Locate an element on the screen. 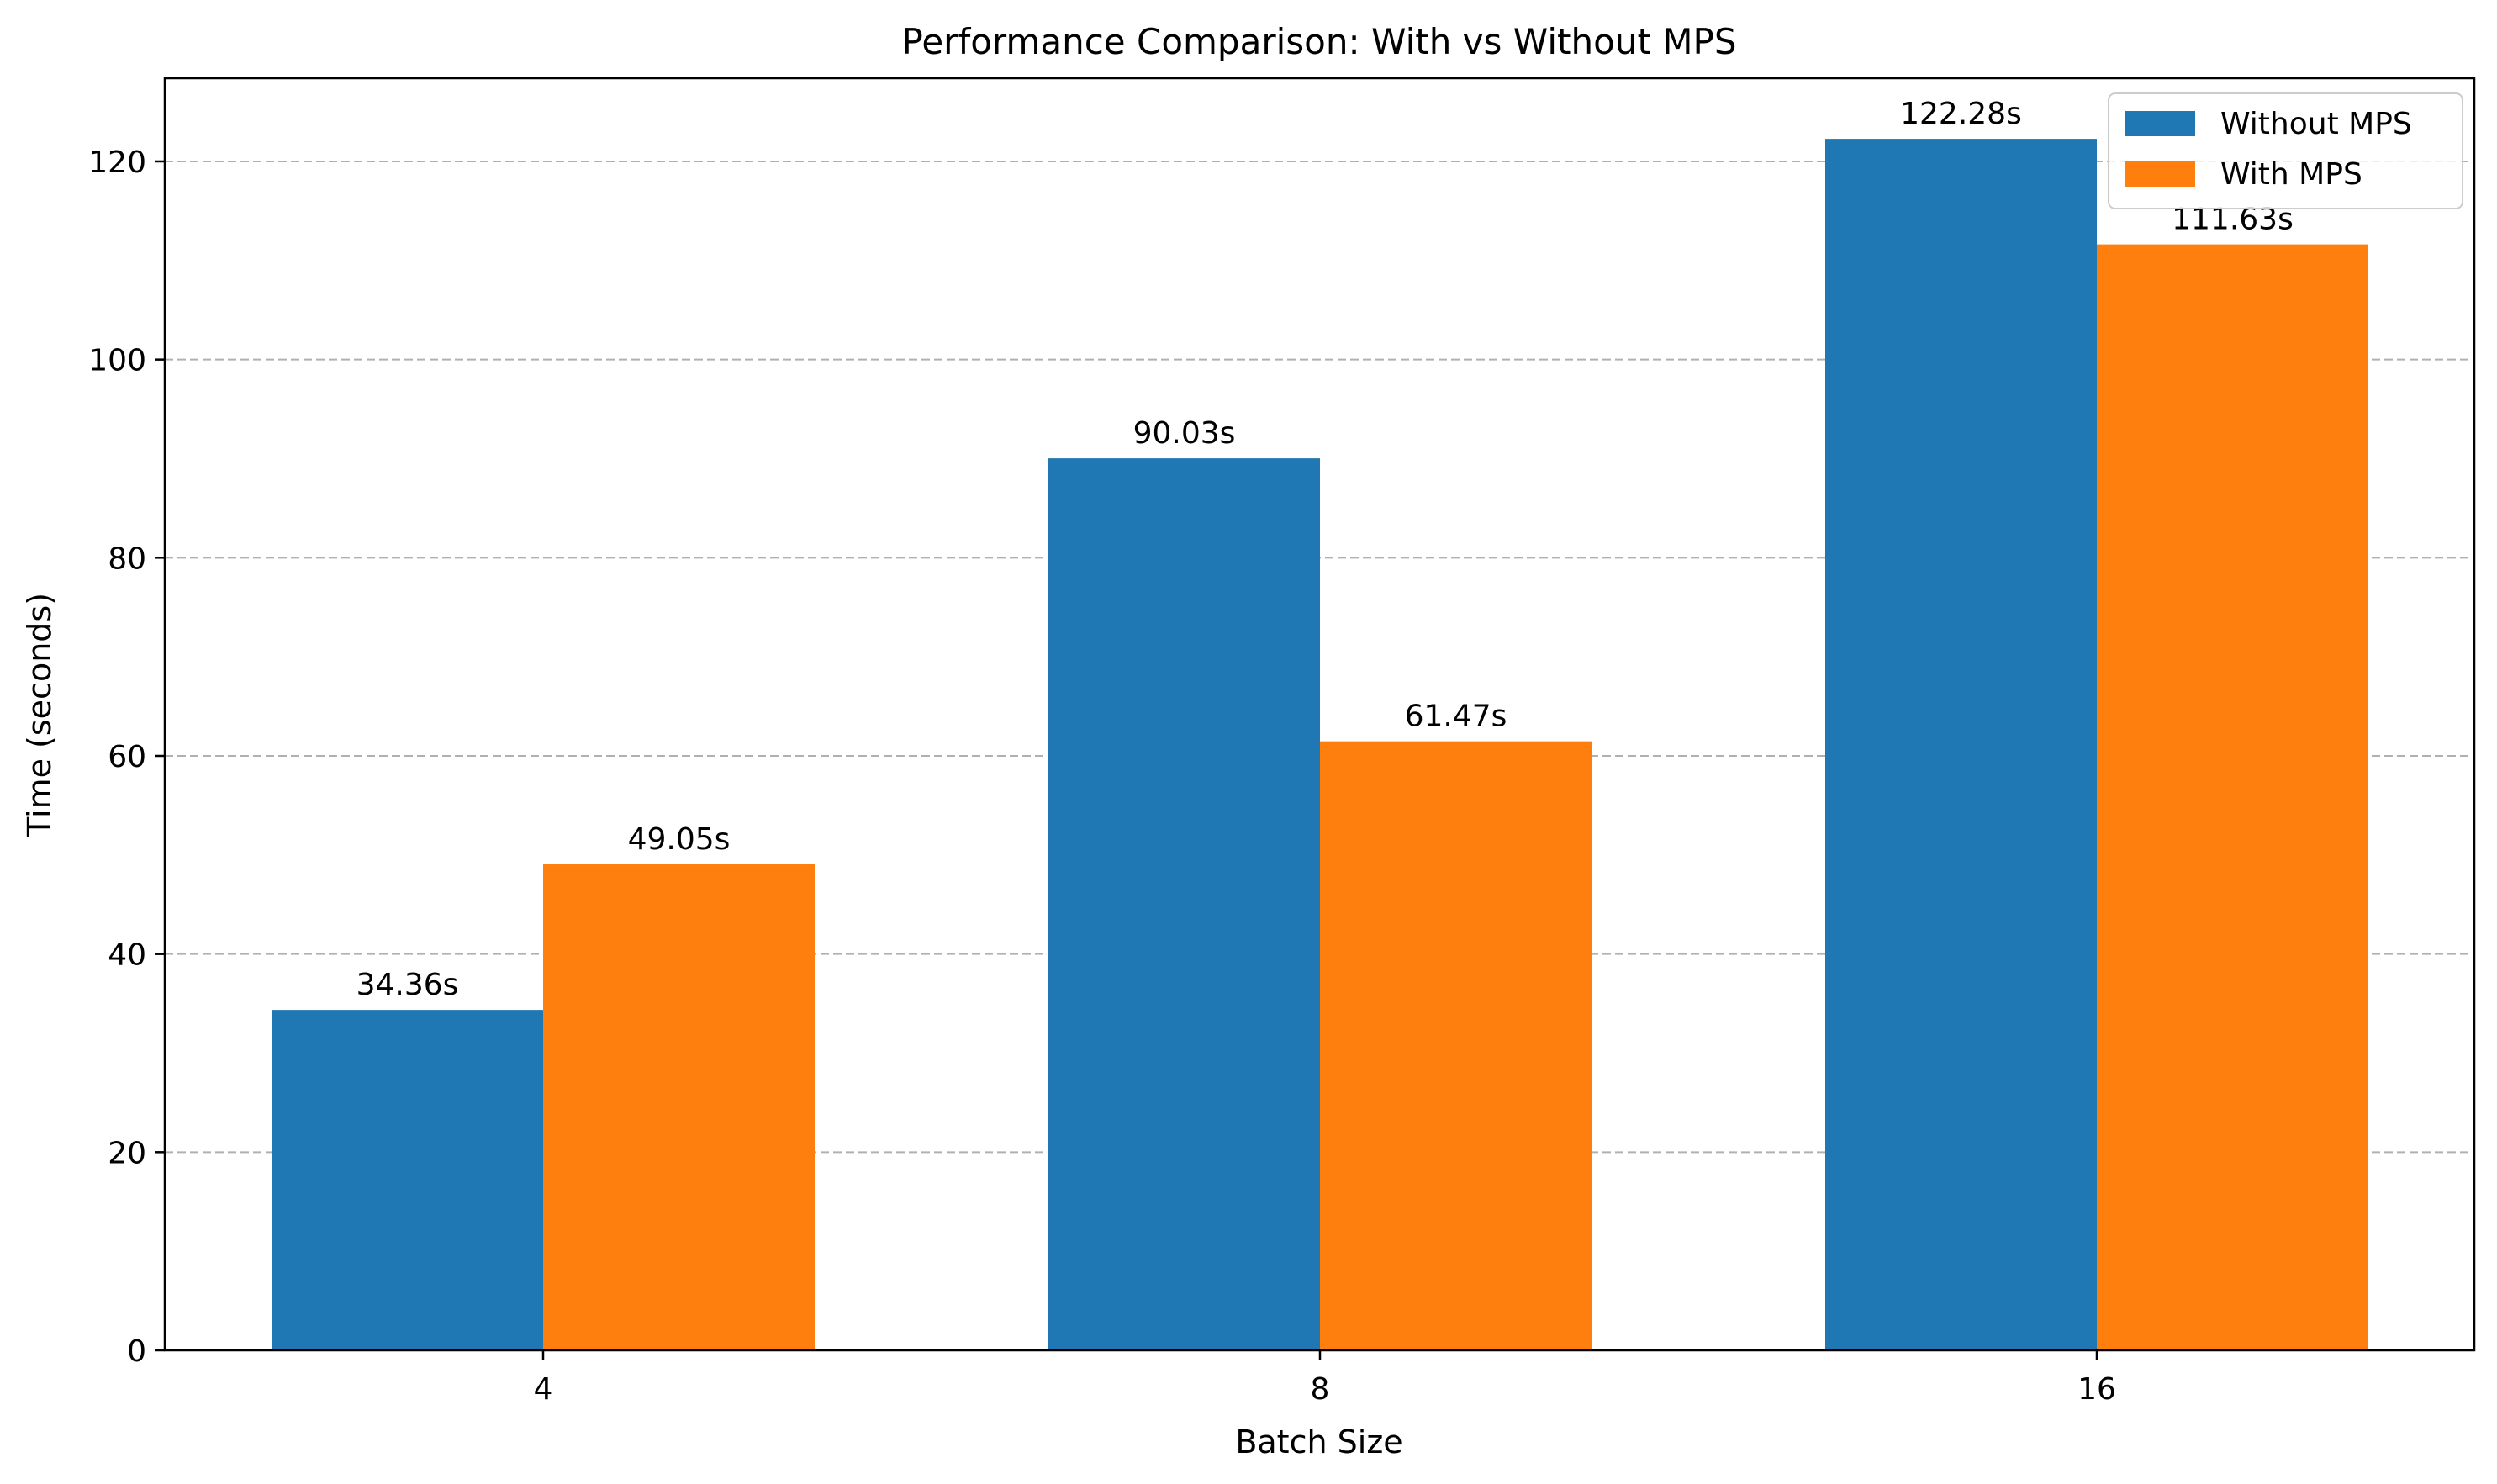 This screenshot has height=1484, width=2497. bar-value-label: 122.28s is located at coordinates (1961, 114).